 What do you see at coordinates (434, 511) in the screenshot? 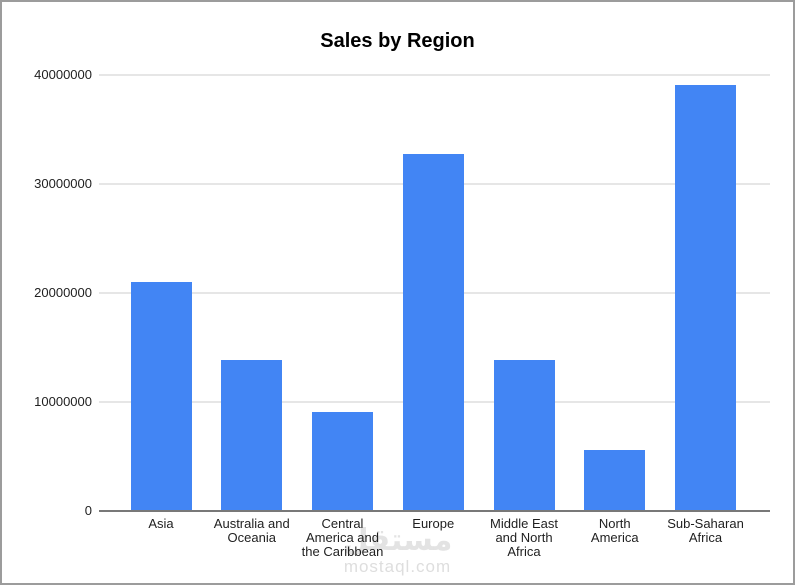
I see `x-axis-line` at bounding box center [434, 511].